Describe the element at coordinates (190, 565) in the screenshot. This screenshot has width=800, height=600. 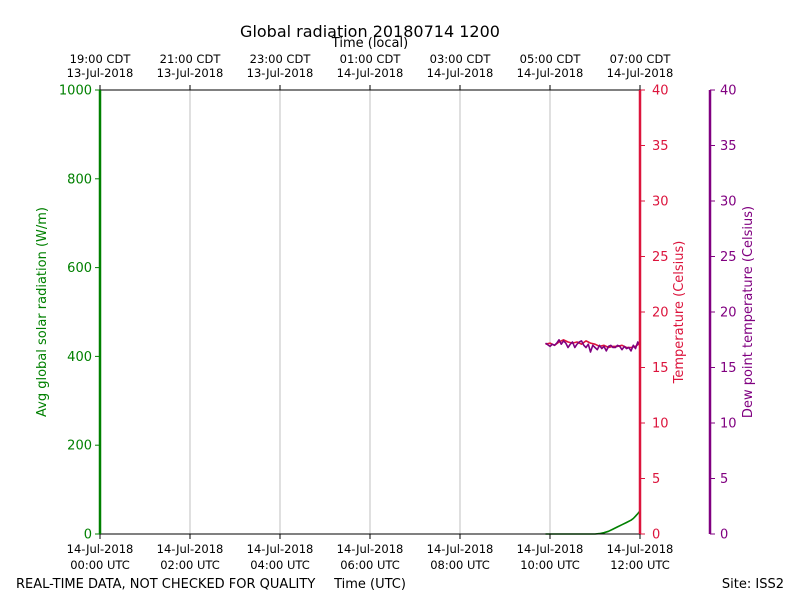
I see `x-utc-tick-label-time: 02:00 UTC` at that location.